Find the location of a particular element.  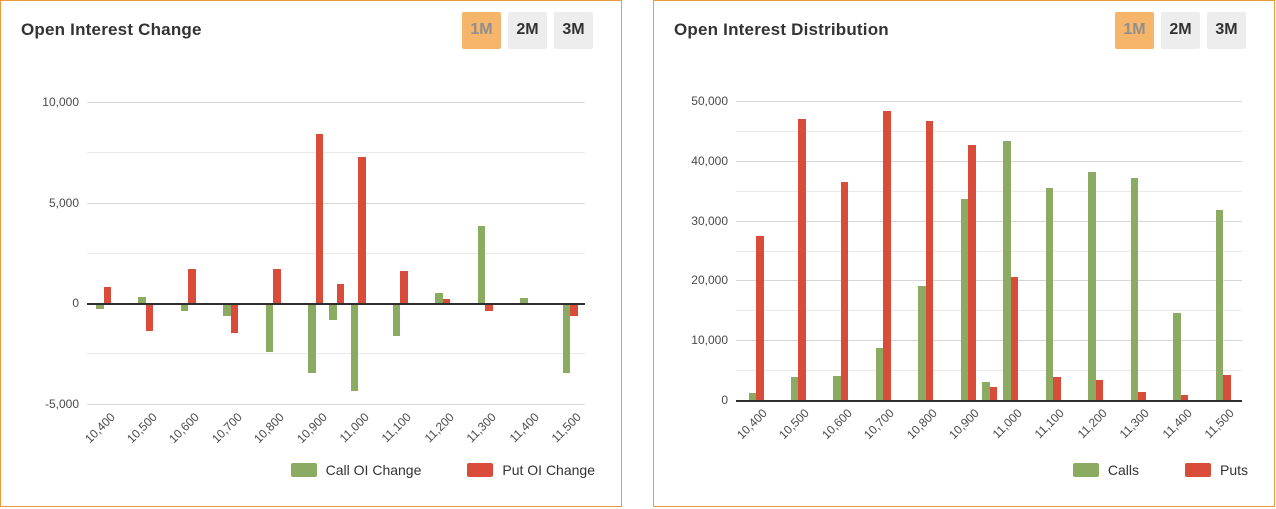

x-axis-tick-label: 10,900 is located at coordinates (311, 428).